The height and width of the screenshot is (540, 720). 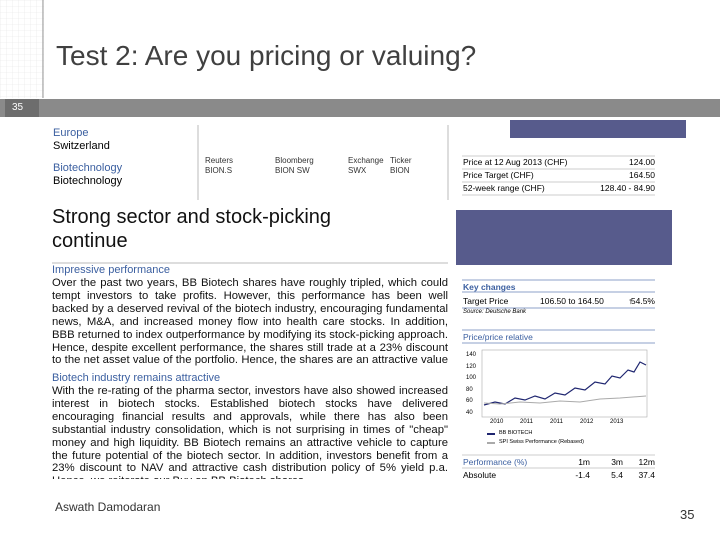 I want to click on perf-cell: -1.4, so click(x=582, y=475).